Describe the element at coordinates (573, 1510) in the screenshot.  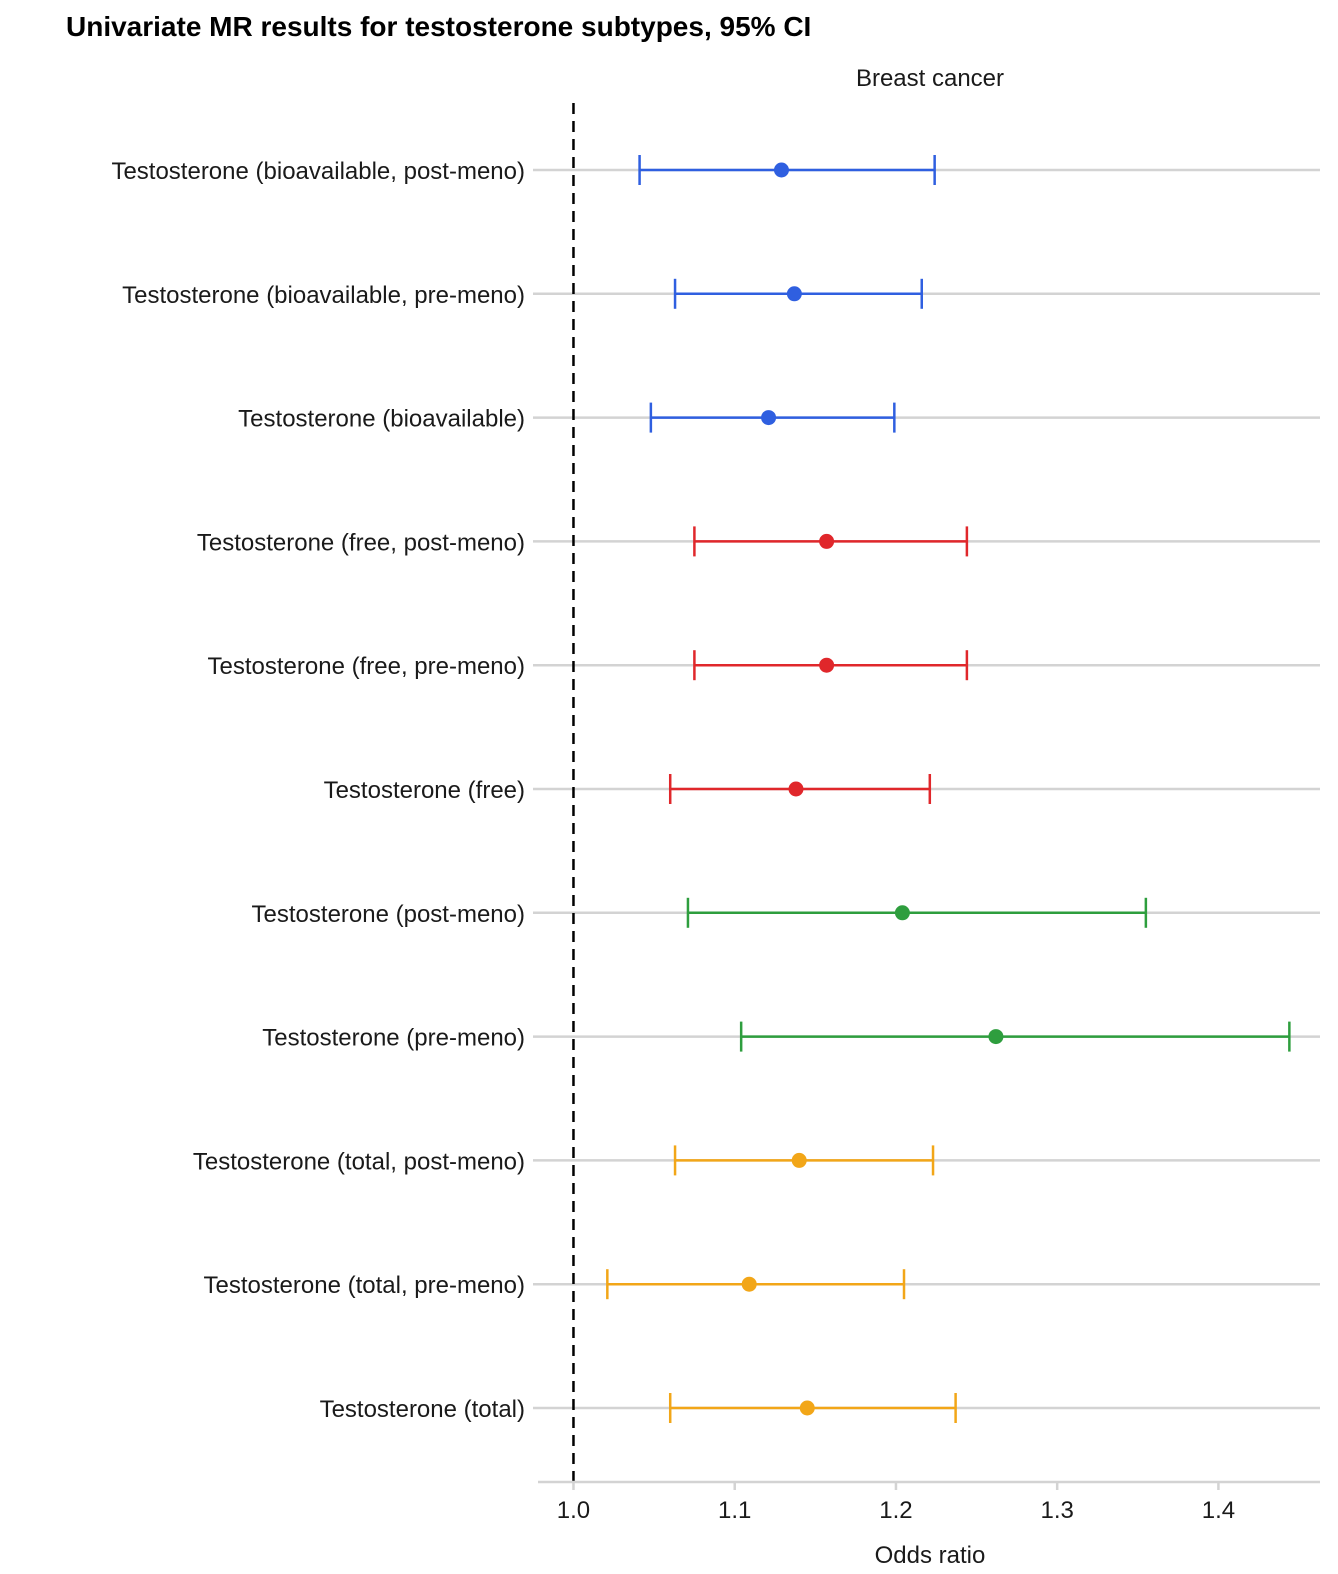
I see `x-tick-label: 1.0` at that location.